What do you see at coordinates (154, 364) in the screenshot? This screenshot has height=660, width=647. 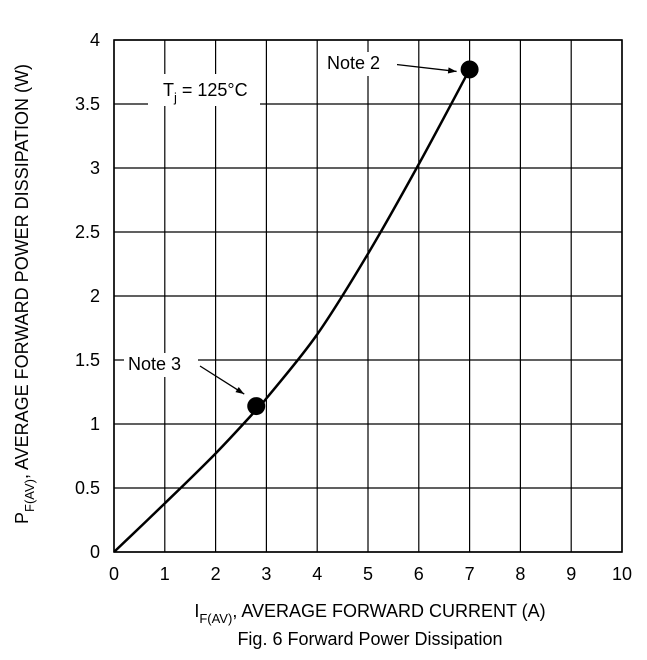 I see `annotation-label: Note 3` at bounding box center [154, 364].